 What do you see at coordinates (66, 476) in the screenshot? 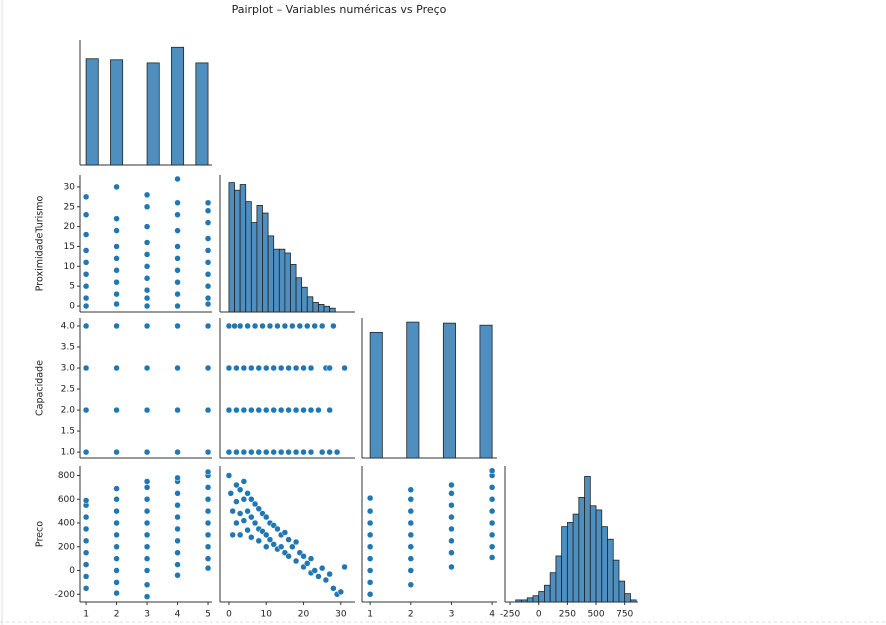
I see `y-tick-label: 800` at bounding box center [66, 476].